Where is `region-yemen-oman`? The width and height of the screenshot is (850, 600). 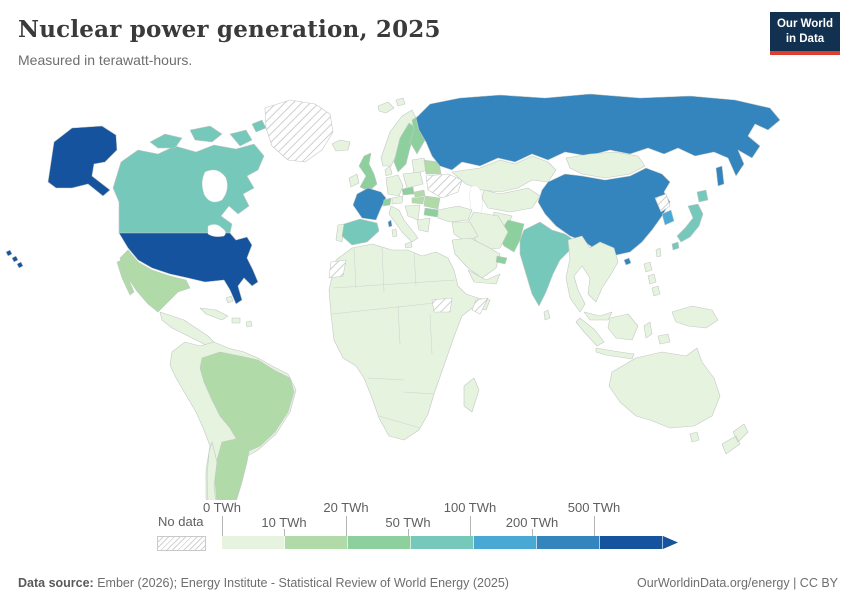 region-yemen-oman is located at coordinates (484, 277).